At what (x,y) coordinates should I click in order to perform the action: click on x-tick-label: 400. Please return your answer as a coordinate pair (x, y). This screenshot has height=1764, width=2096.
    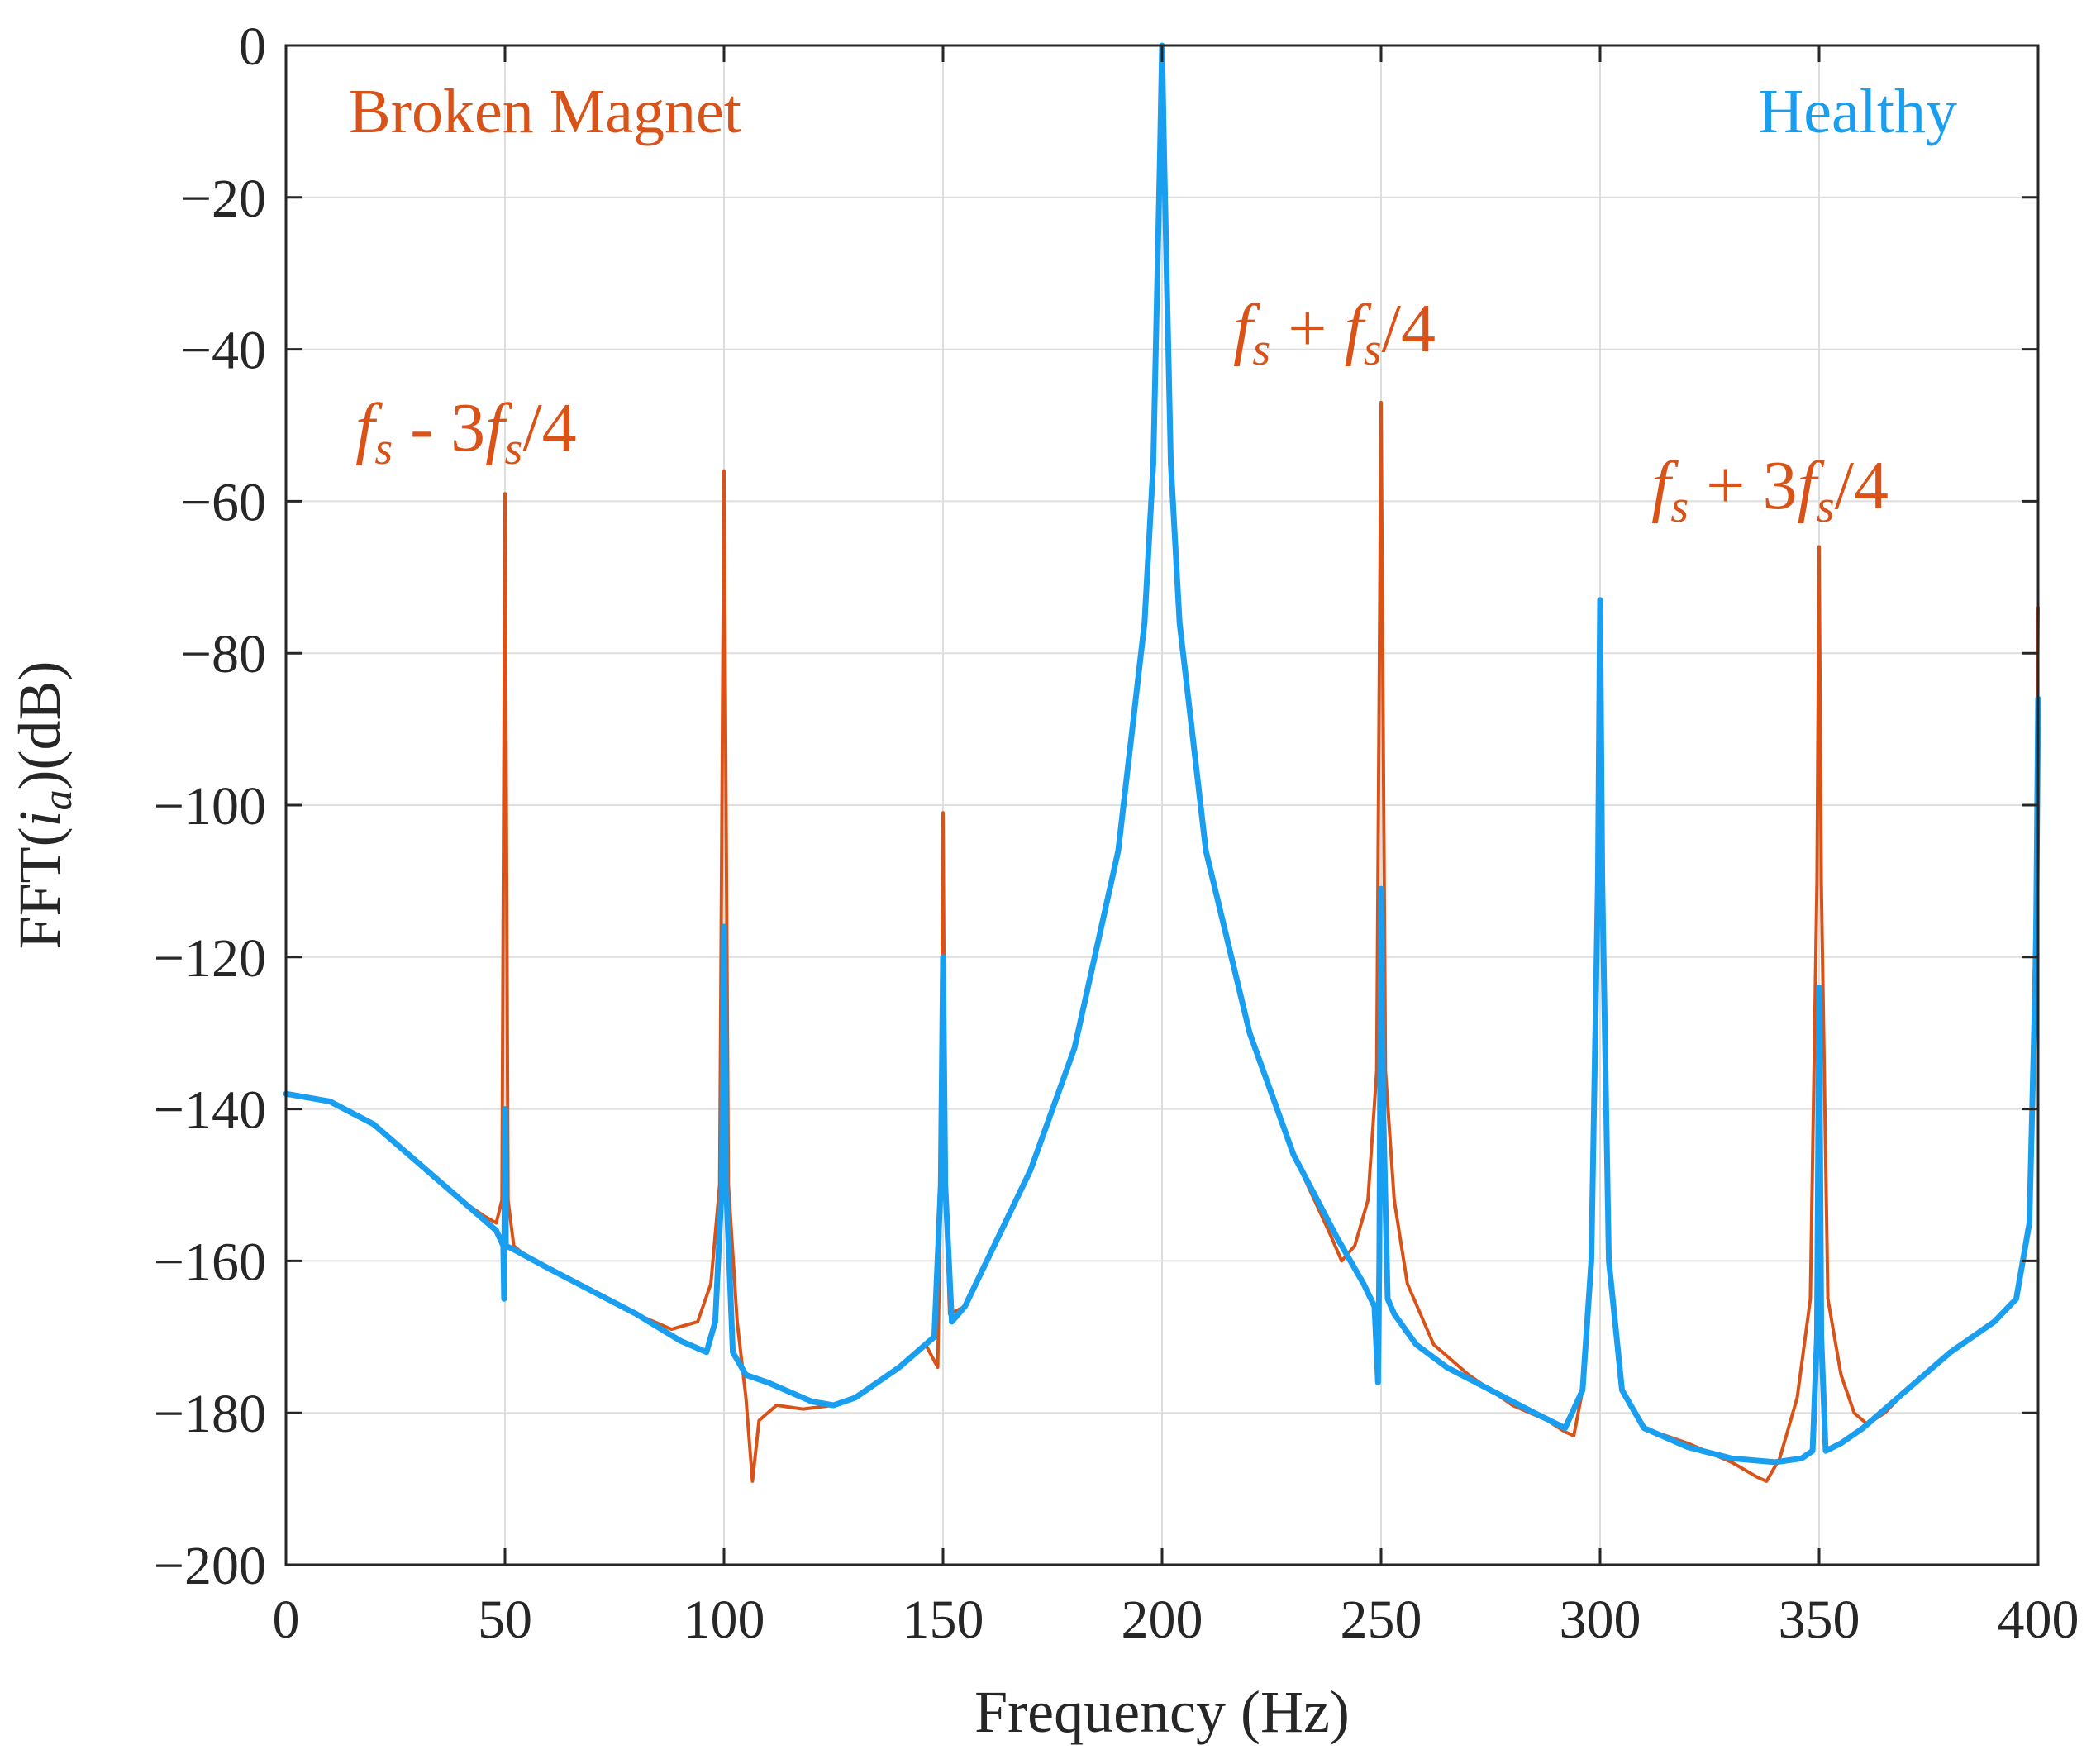
    Looking at the image, I should click on (2038, 1620).